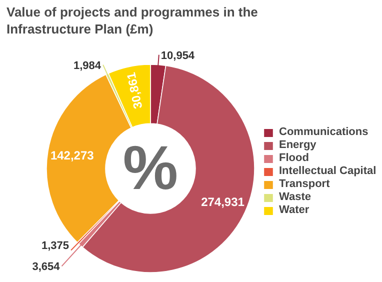 This screenshot has width=382, height=282. I want to click on data-label: 1,984, so click(88, 66).